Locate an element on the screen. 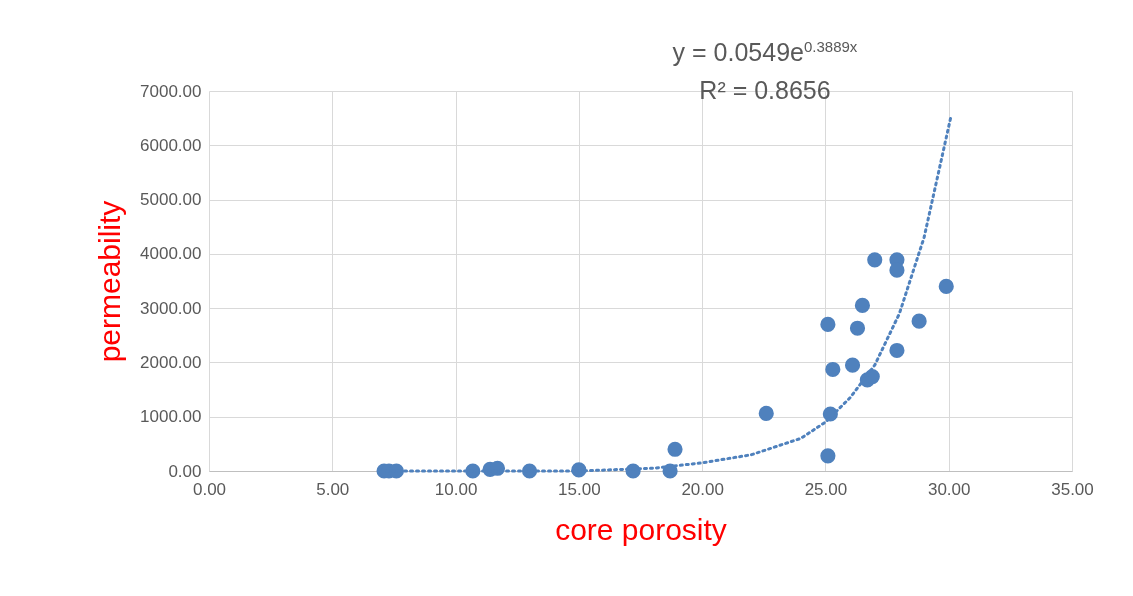 This screenshot has height=596, width=1133. annotation: R² = 0.8656 is located at coordinates (765, 91).